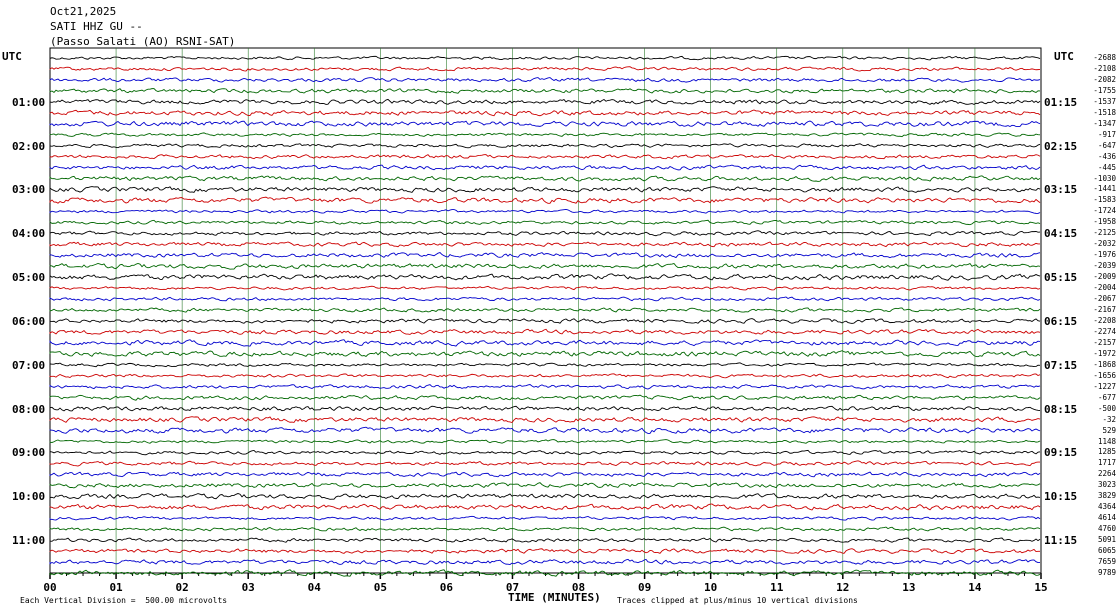 This screenshot has height=614, width=1120. What do you see at coordinates (1104, 244) in the screenshot?
I see `trace-offset-value: -2032` at bounding box center [1104, 244].